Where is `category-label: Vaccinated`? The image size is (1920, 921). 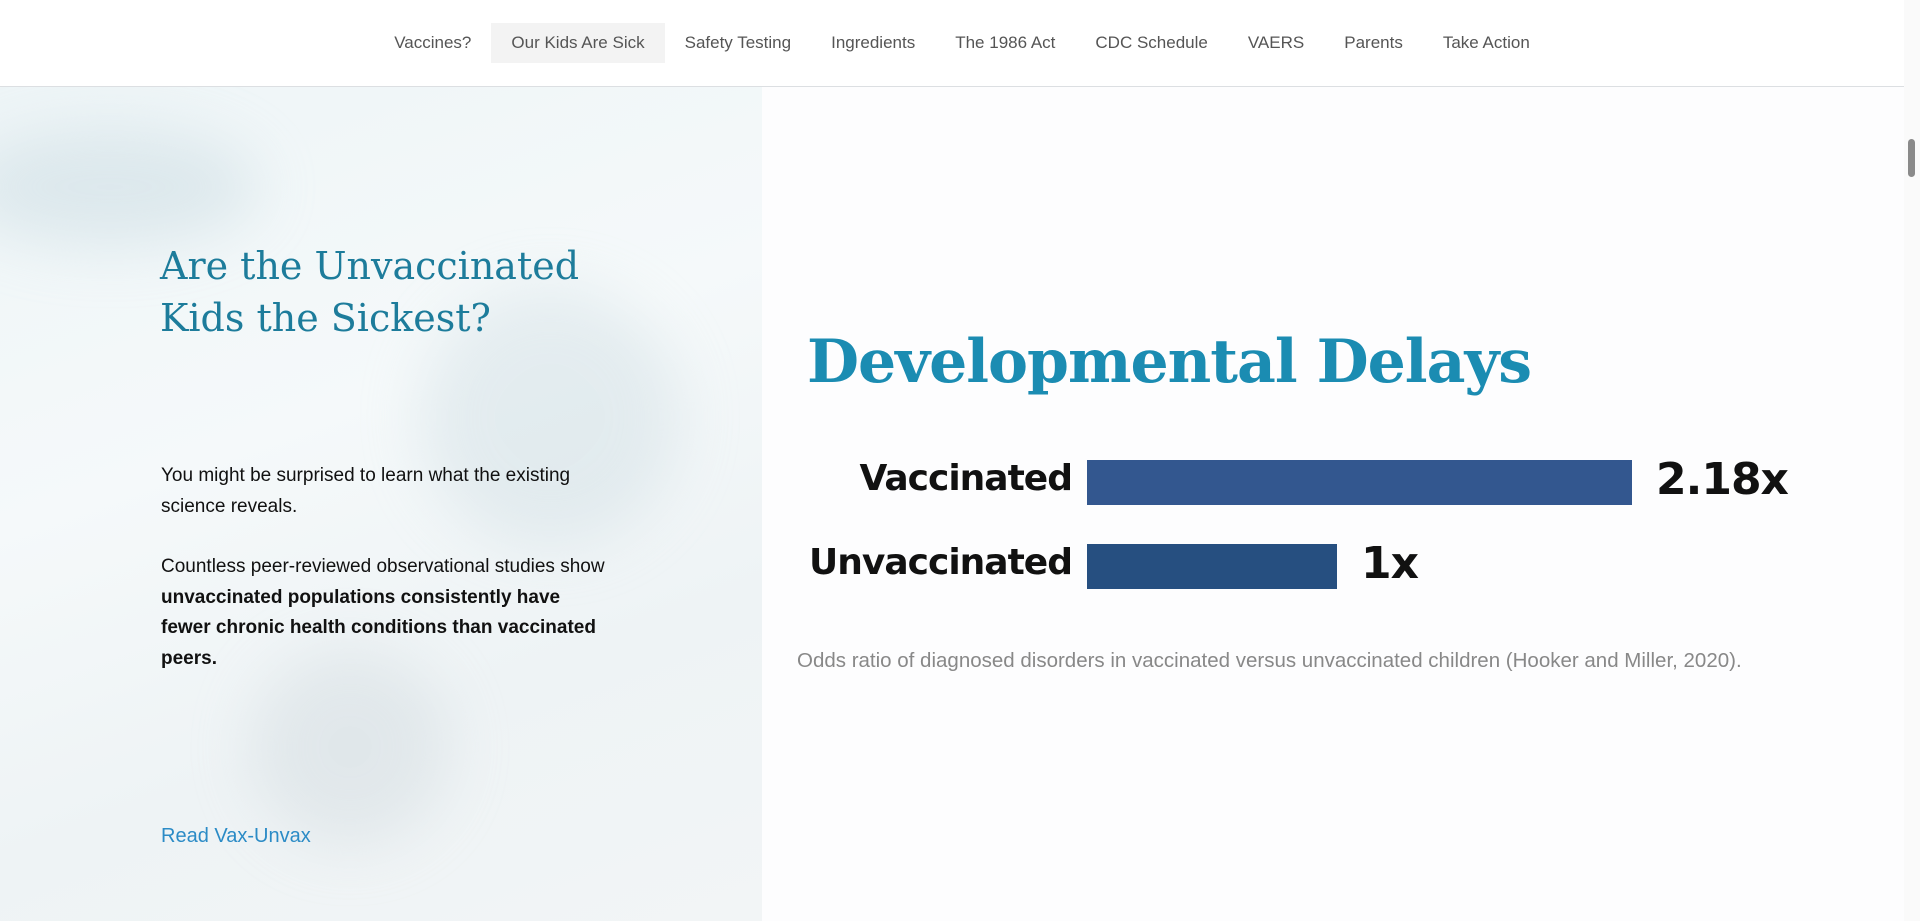
category-label: Vaccinated is located at coordinates (966, 478).